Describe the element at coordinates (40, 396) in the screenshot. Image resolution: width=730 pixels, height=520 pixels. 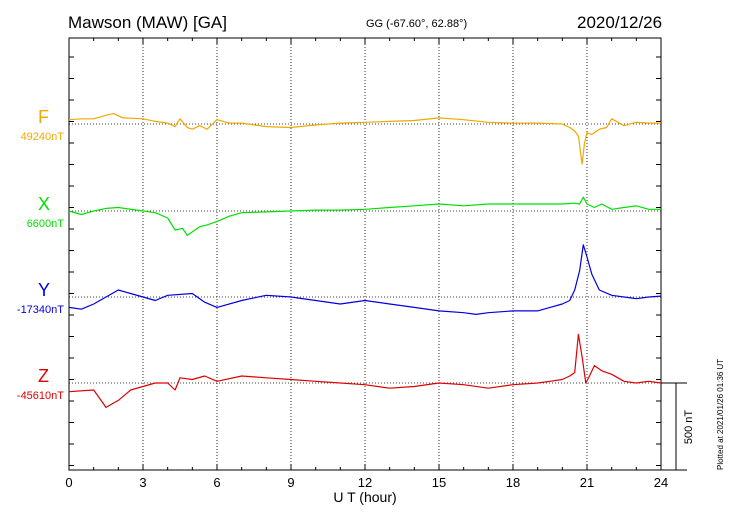
I see `component-z-baseline: -45610nT` at that location.